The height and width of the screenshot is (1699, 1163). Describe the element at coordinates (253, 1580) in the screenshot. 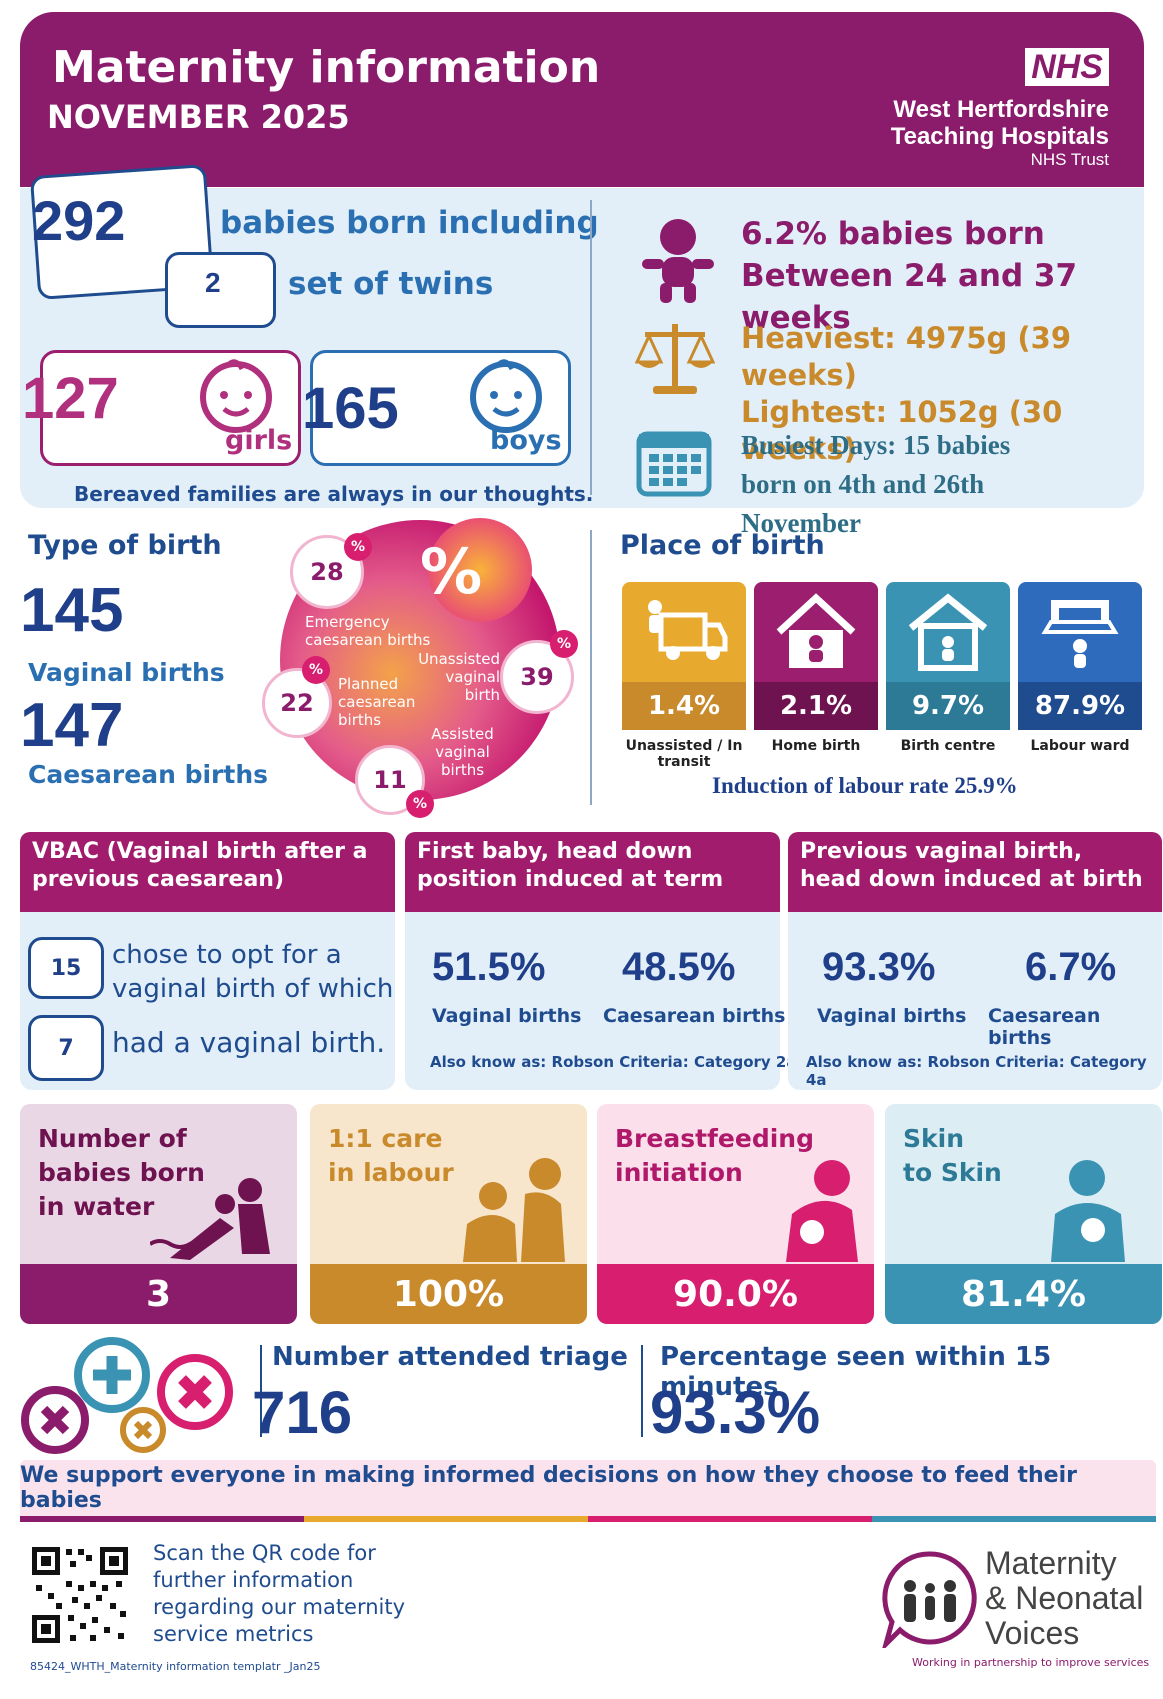

I see `qr-line-2: further information` at that location.